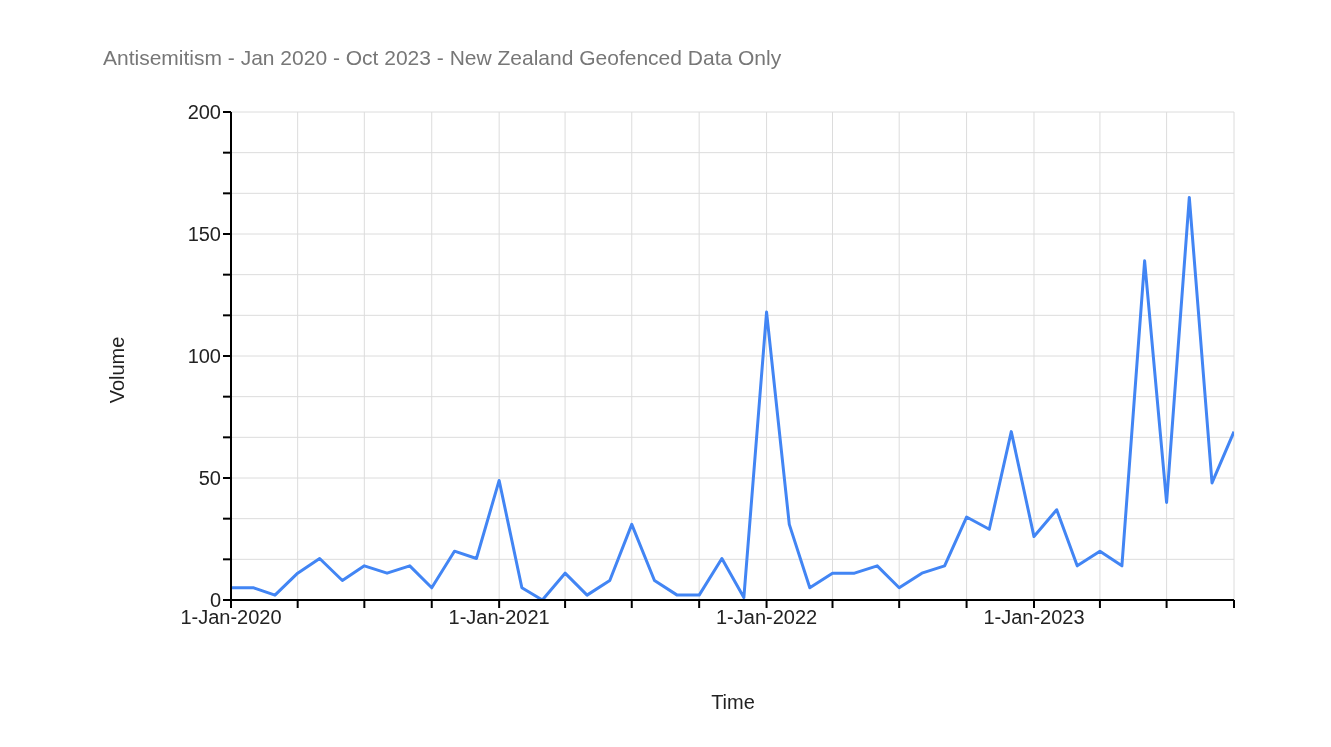 The height and width of the screenshot is (747, 1331). I want to click on x-tick-label: 1-Jan-2021, so click(499, 617).